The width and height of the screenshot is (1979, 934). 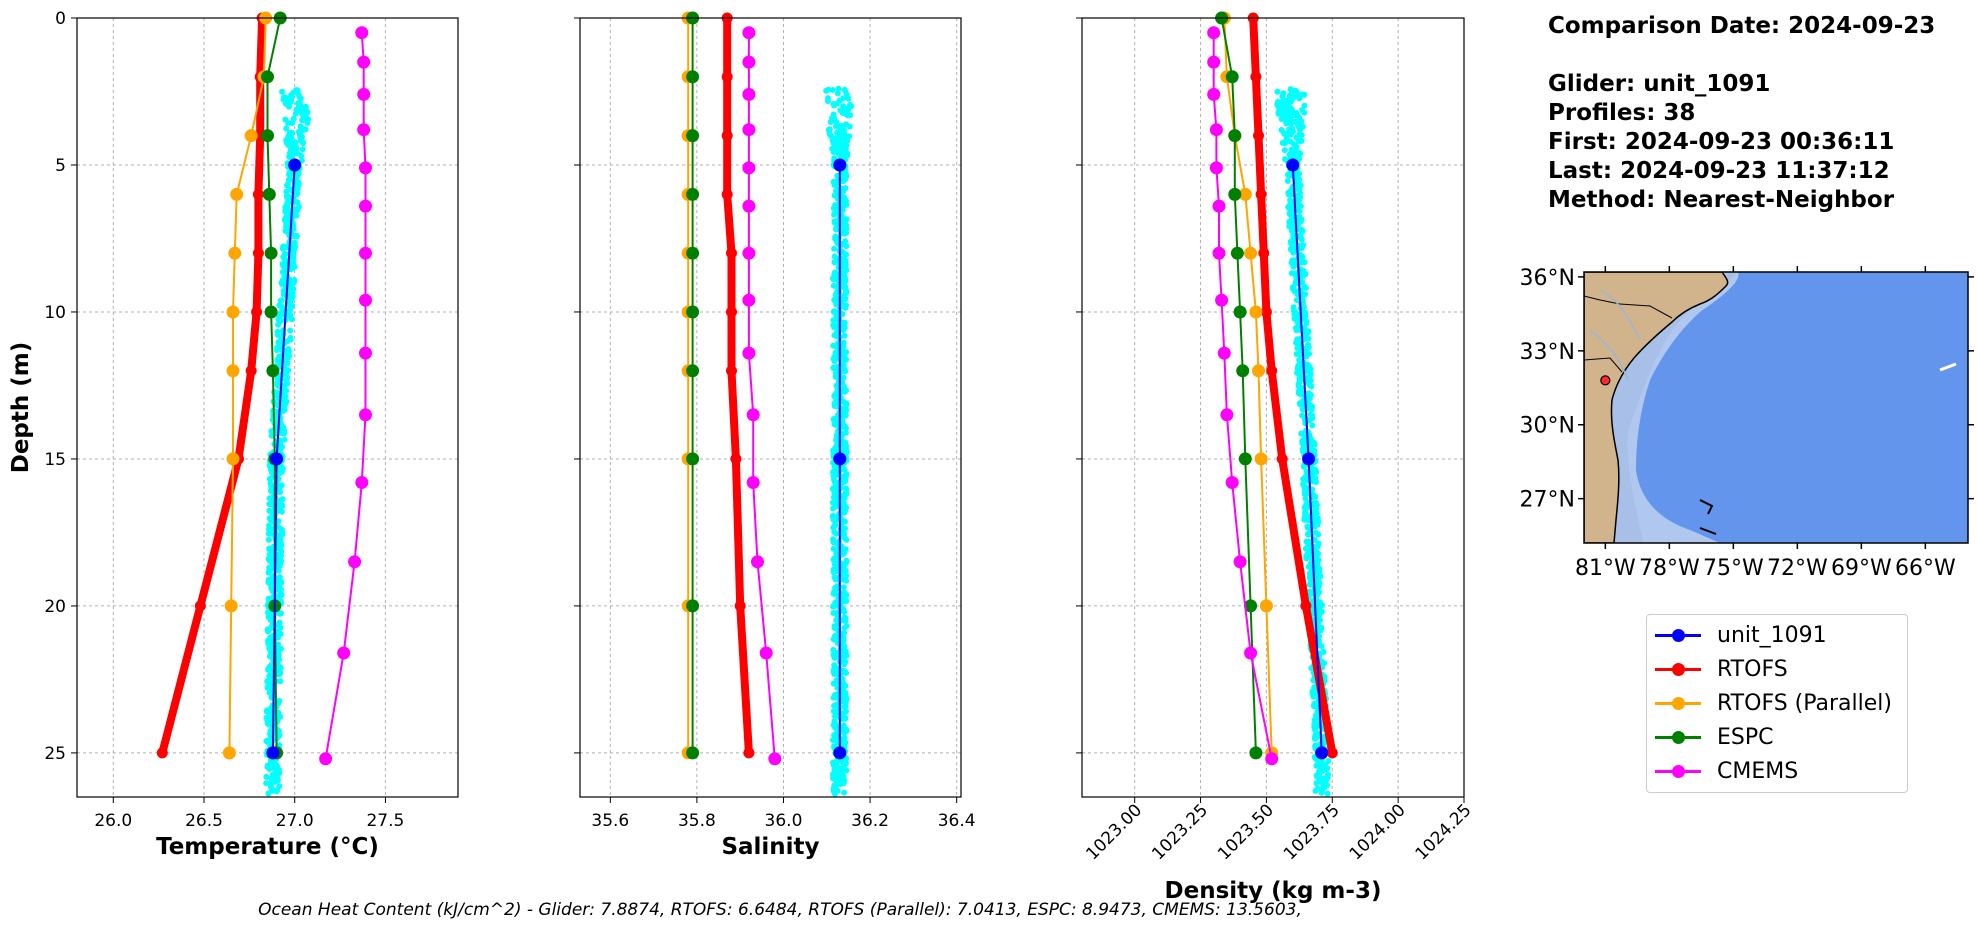 What do you see at coordinates (1861, 568) in the screenshot?
I see `lon-tick-label: 69°W` at bounding box center [1861, 568].